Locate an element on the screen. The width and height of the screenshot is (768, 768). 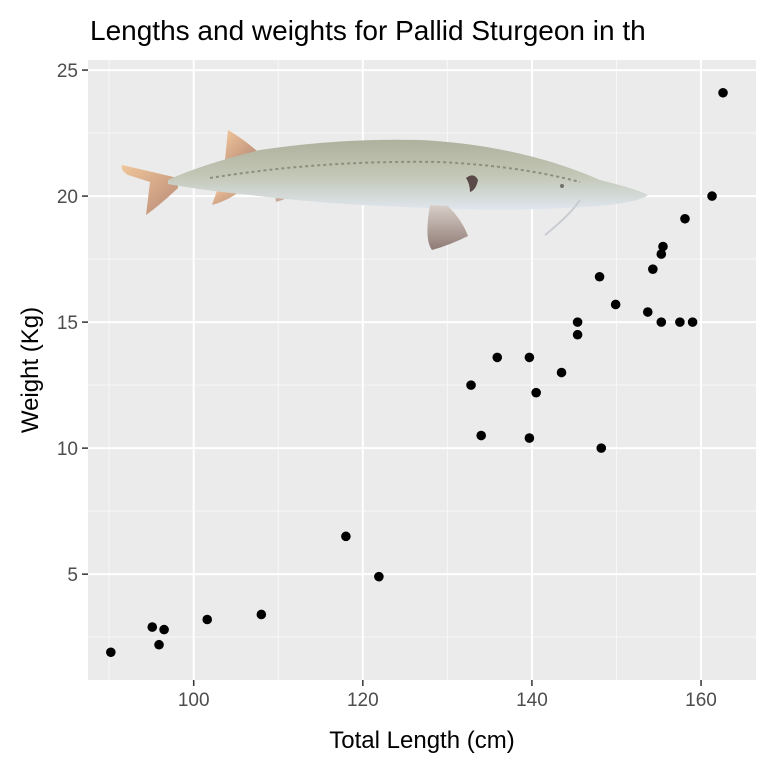
x-tick-label: 140 is located at coordinates (532, 700).